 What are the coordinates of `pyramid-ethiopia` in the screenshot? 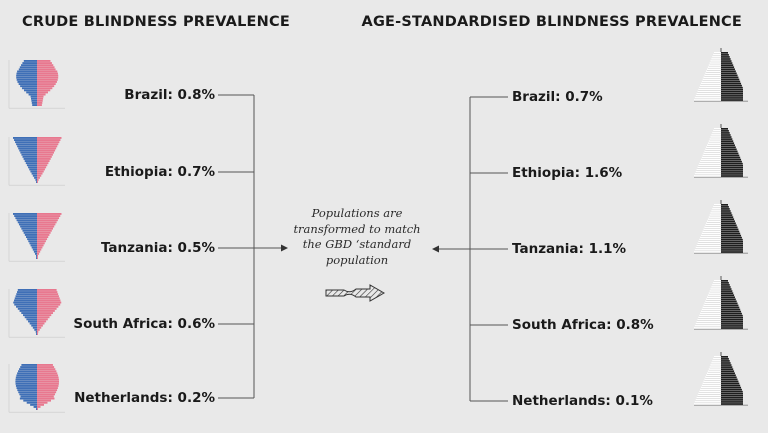 It's located at (36, 161).